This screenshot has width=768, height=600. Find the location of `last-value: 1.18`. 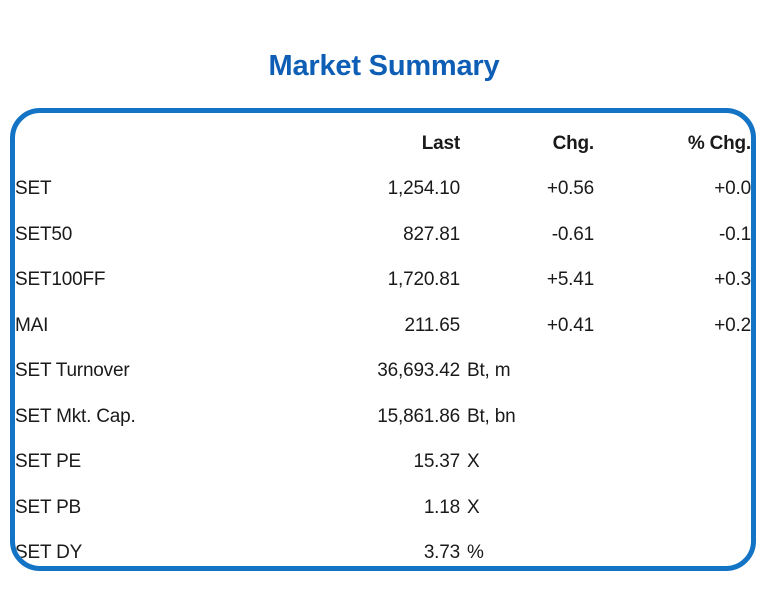

last-value: 1.18 is located at coordinates (441, 507).